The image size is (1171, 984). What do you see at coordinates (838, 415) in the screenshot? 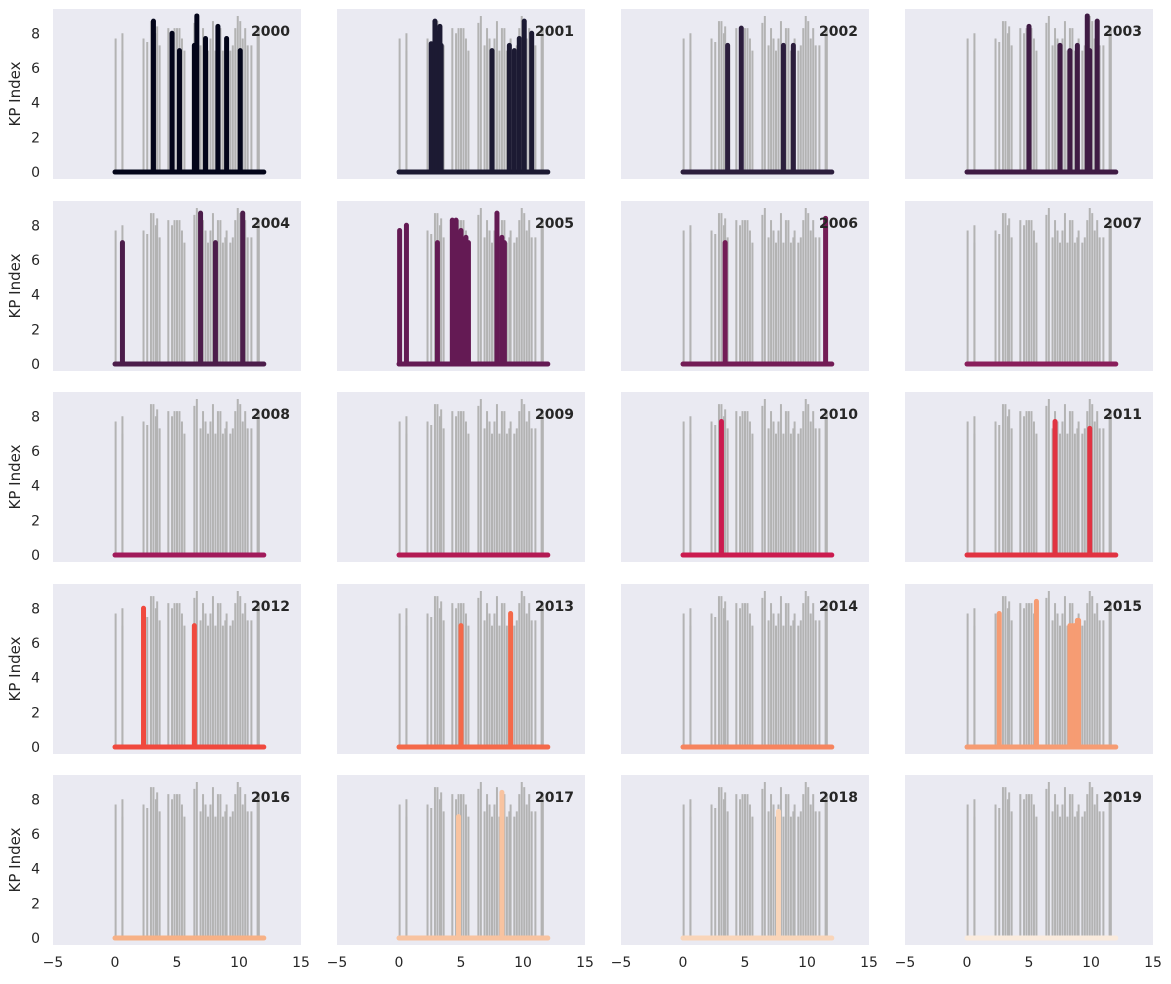
I see `panel-year-label: 2010` at bounding box center [838, 415].